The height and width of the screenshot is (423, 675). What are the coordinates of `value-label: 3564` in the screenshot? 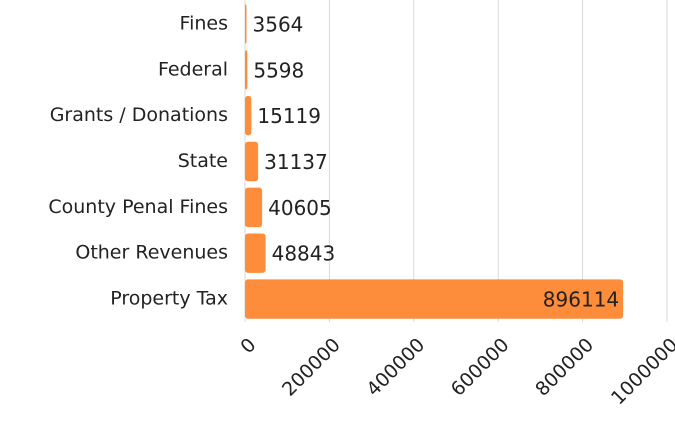 It's located at (278, 24).